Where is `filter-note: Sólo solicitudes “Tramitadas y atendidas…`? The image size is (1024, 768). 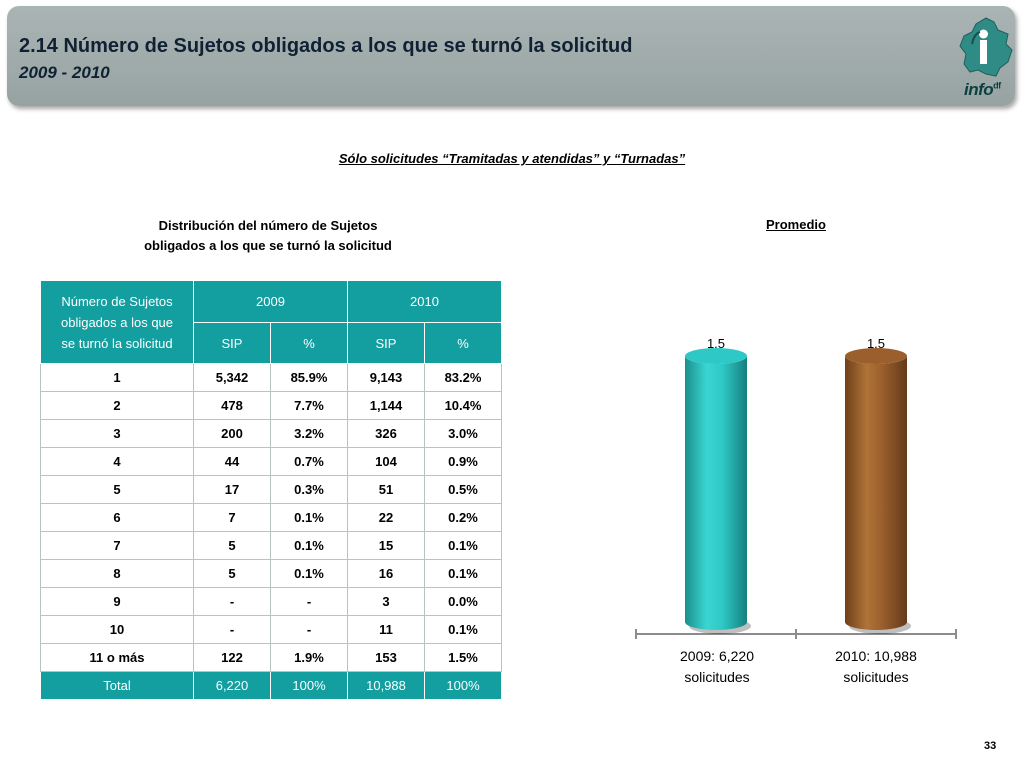 filter-note: Sólo solicitudes “Tramitadas y atendidas… is located at coordinates (512, 158).